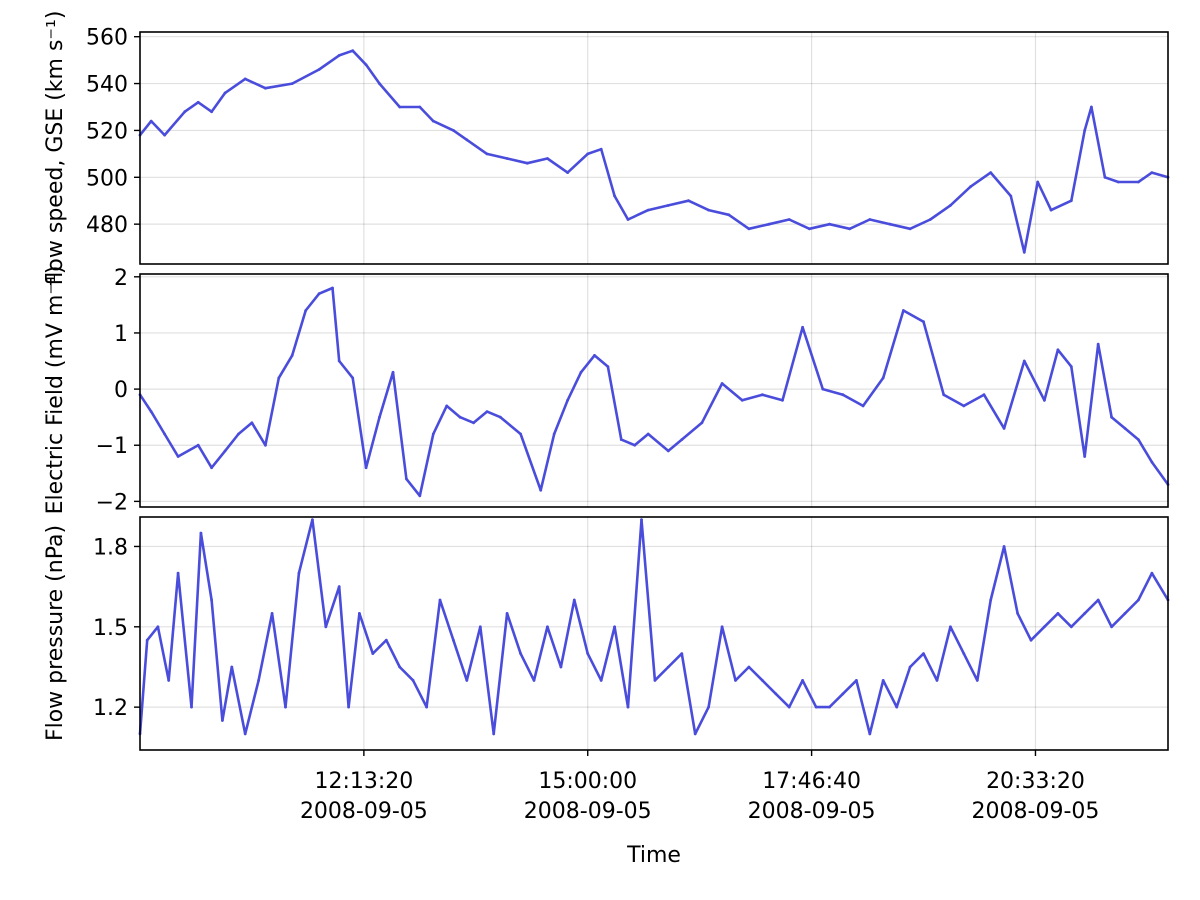  I want to click on x-tick-label: 20:33:20 2008-09-05, so click(1036, 796).